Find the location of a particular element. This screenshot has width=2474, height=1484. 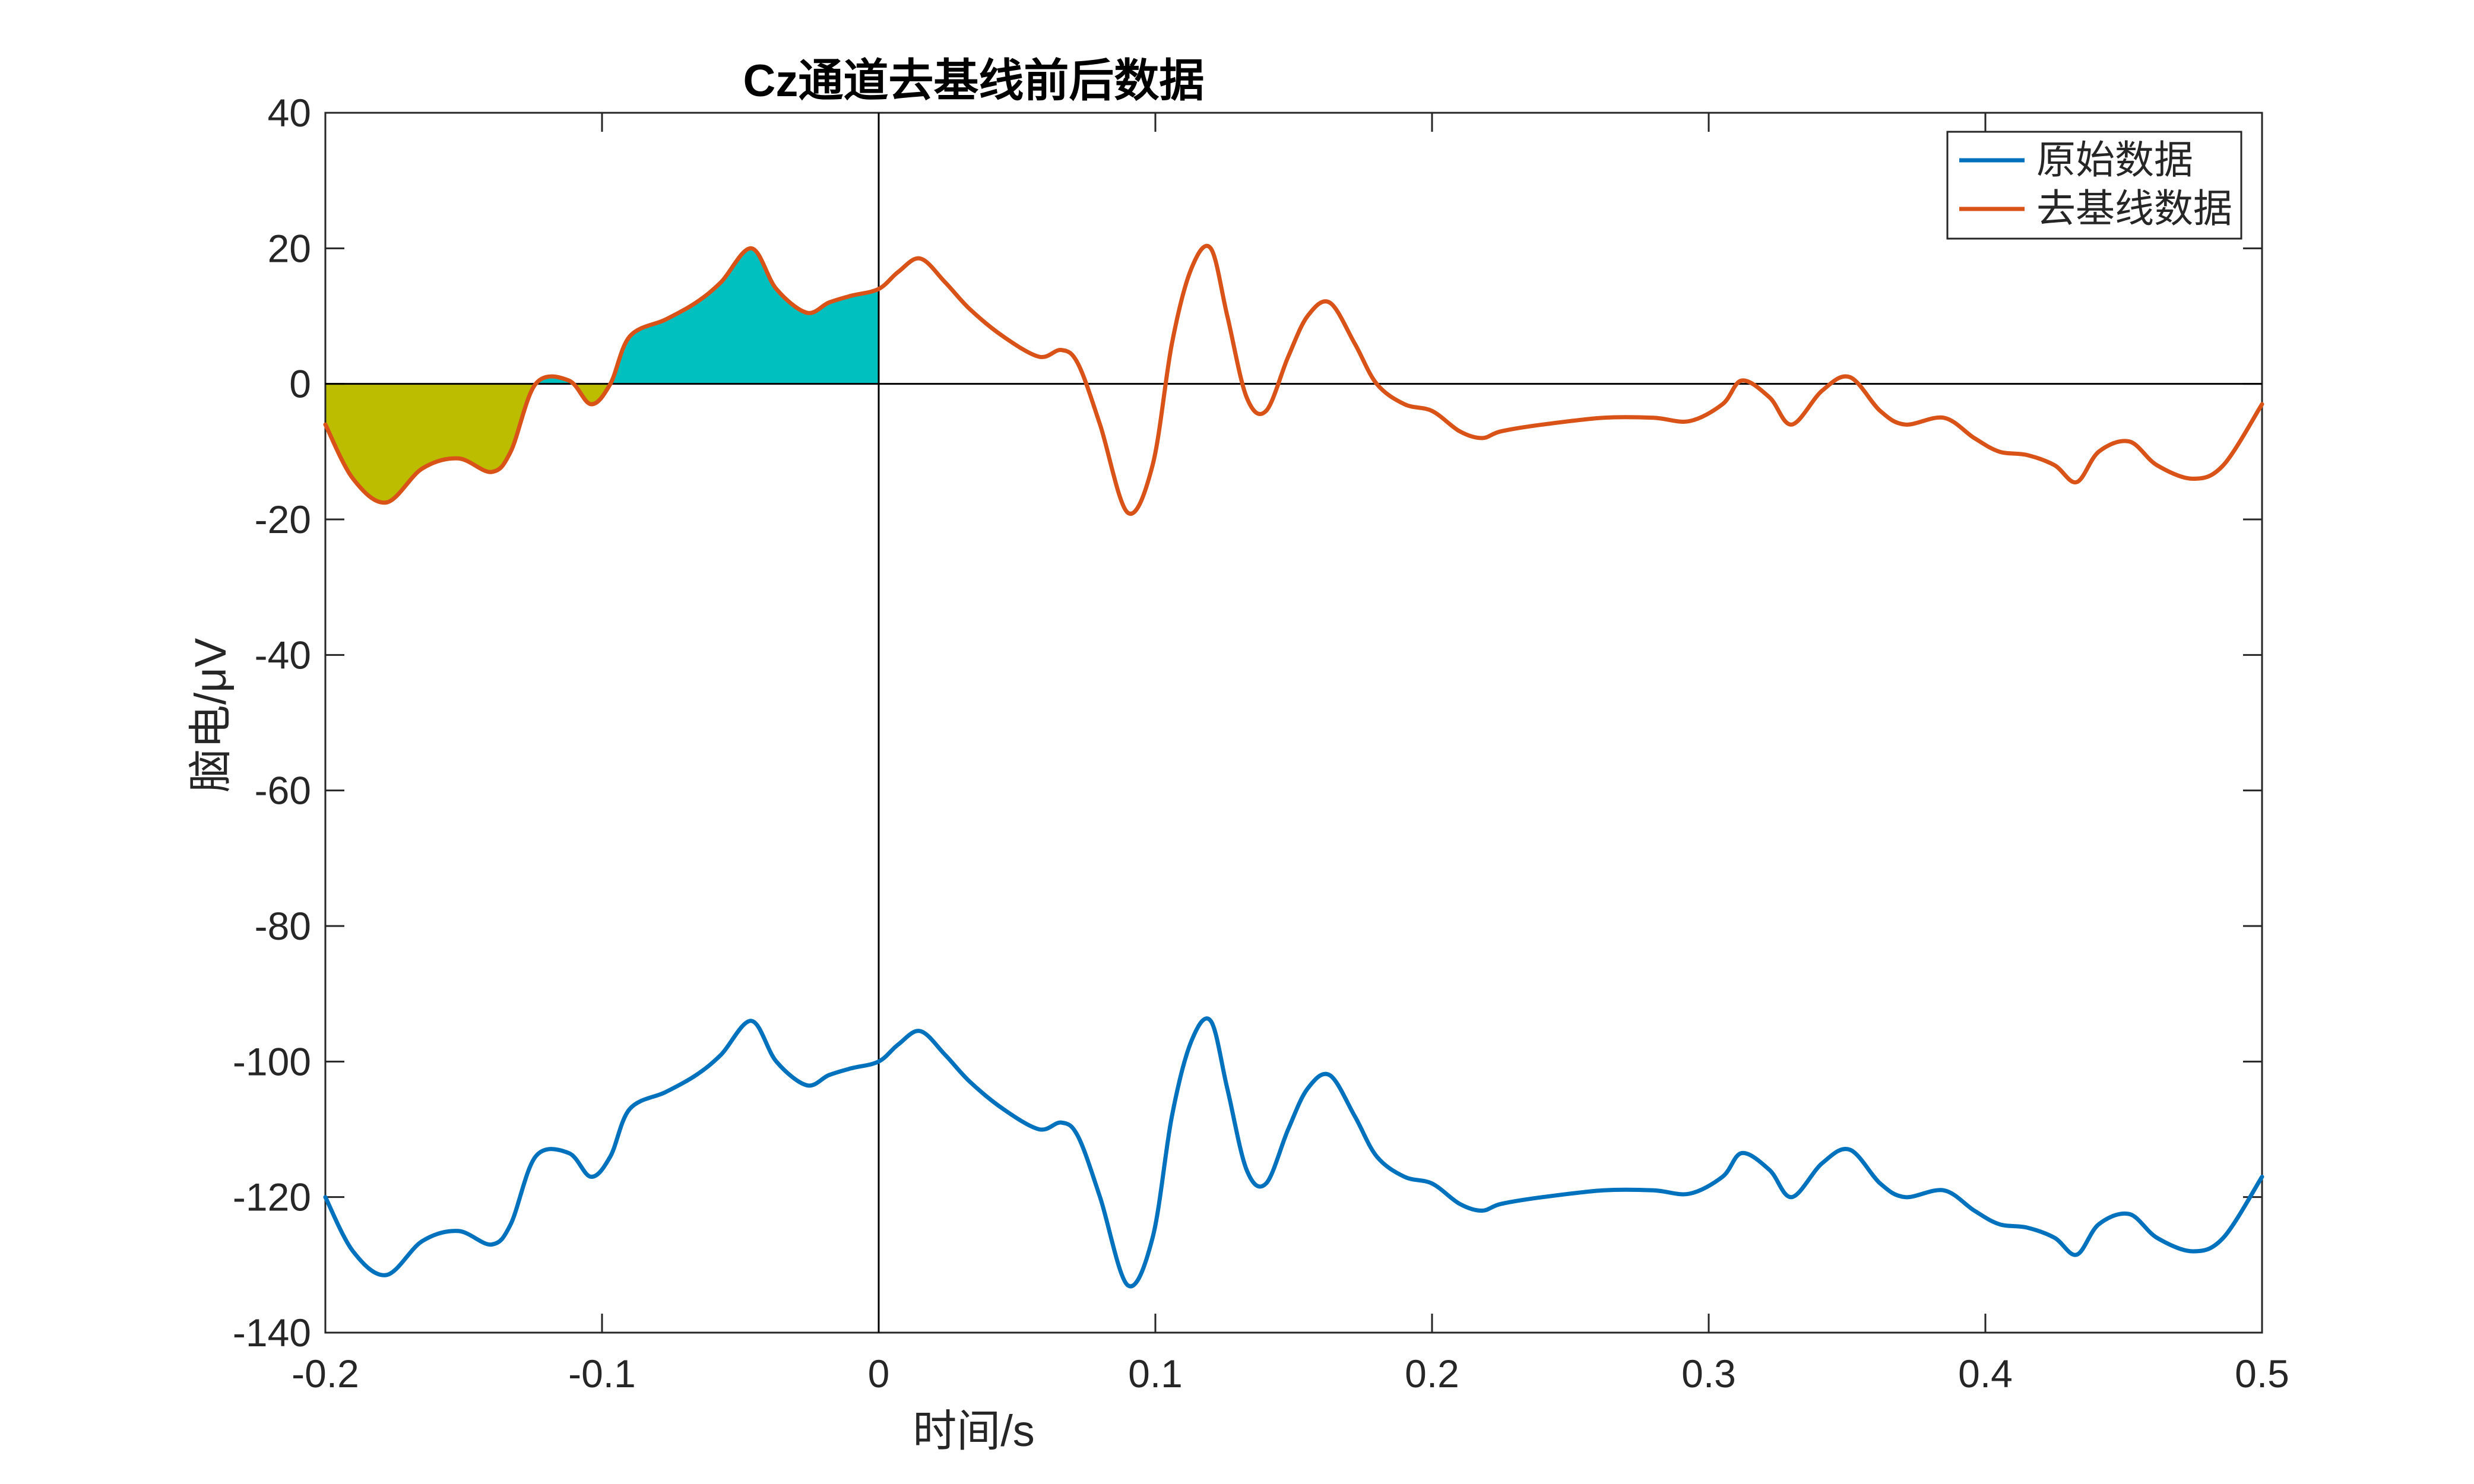

x-tick-label: 0 is located at coordinates (879, 1374).